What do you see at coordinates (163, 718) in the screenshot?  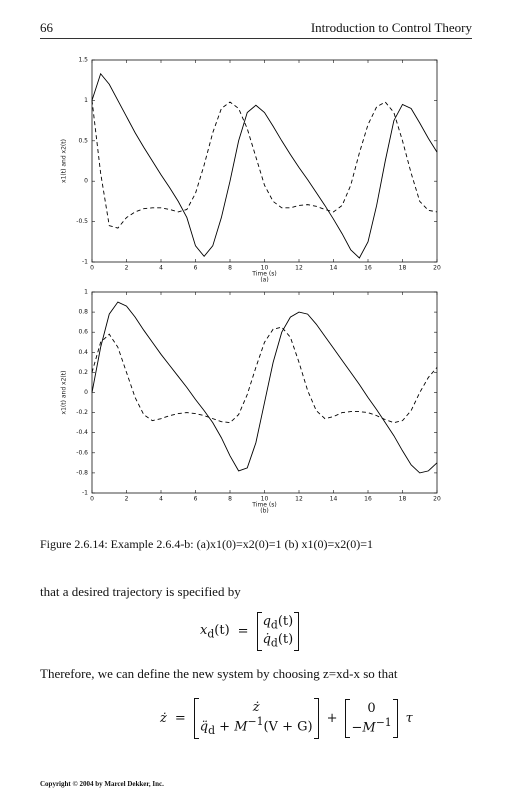 I see `equation-lhs: ż` at bounding box center [163, 718].